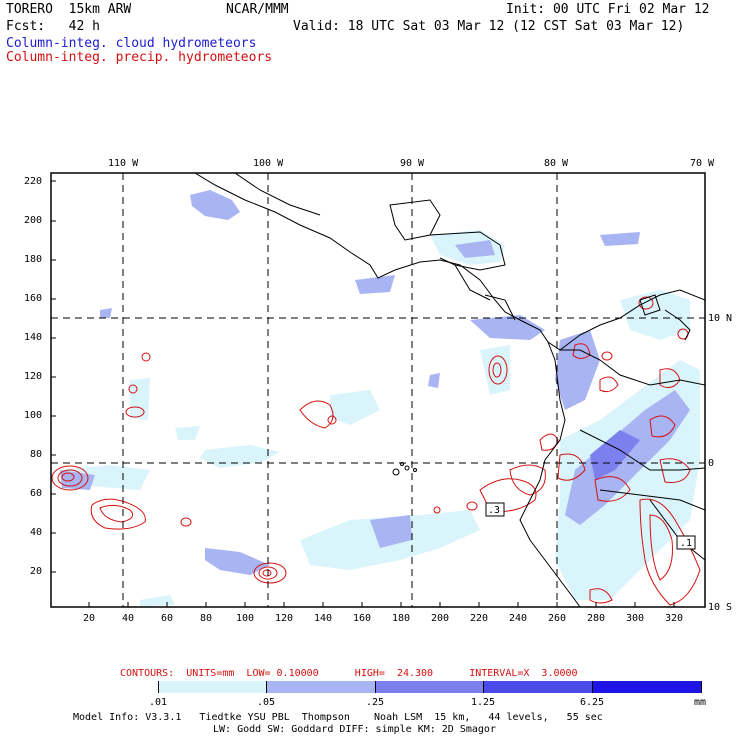  I want to click on x-label: 20, so click(89, 618).